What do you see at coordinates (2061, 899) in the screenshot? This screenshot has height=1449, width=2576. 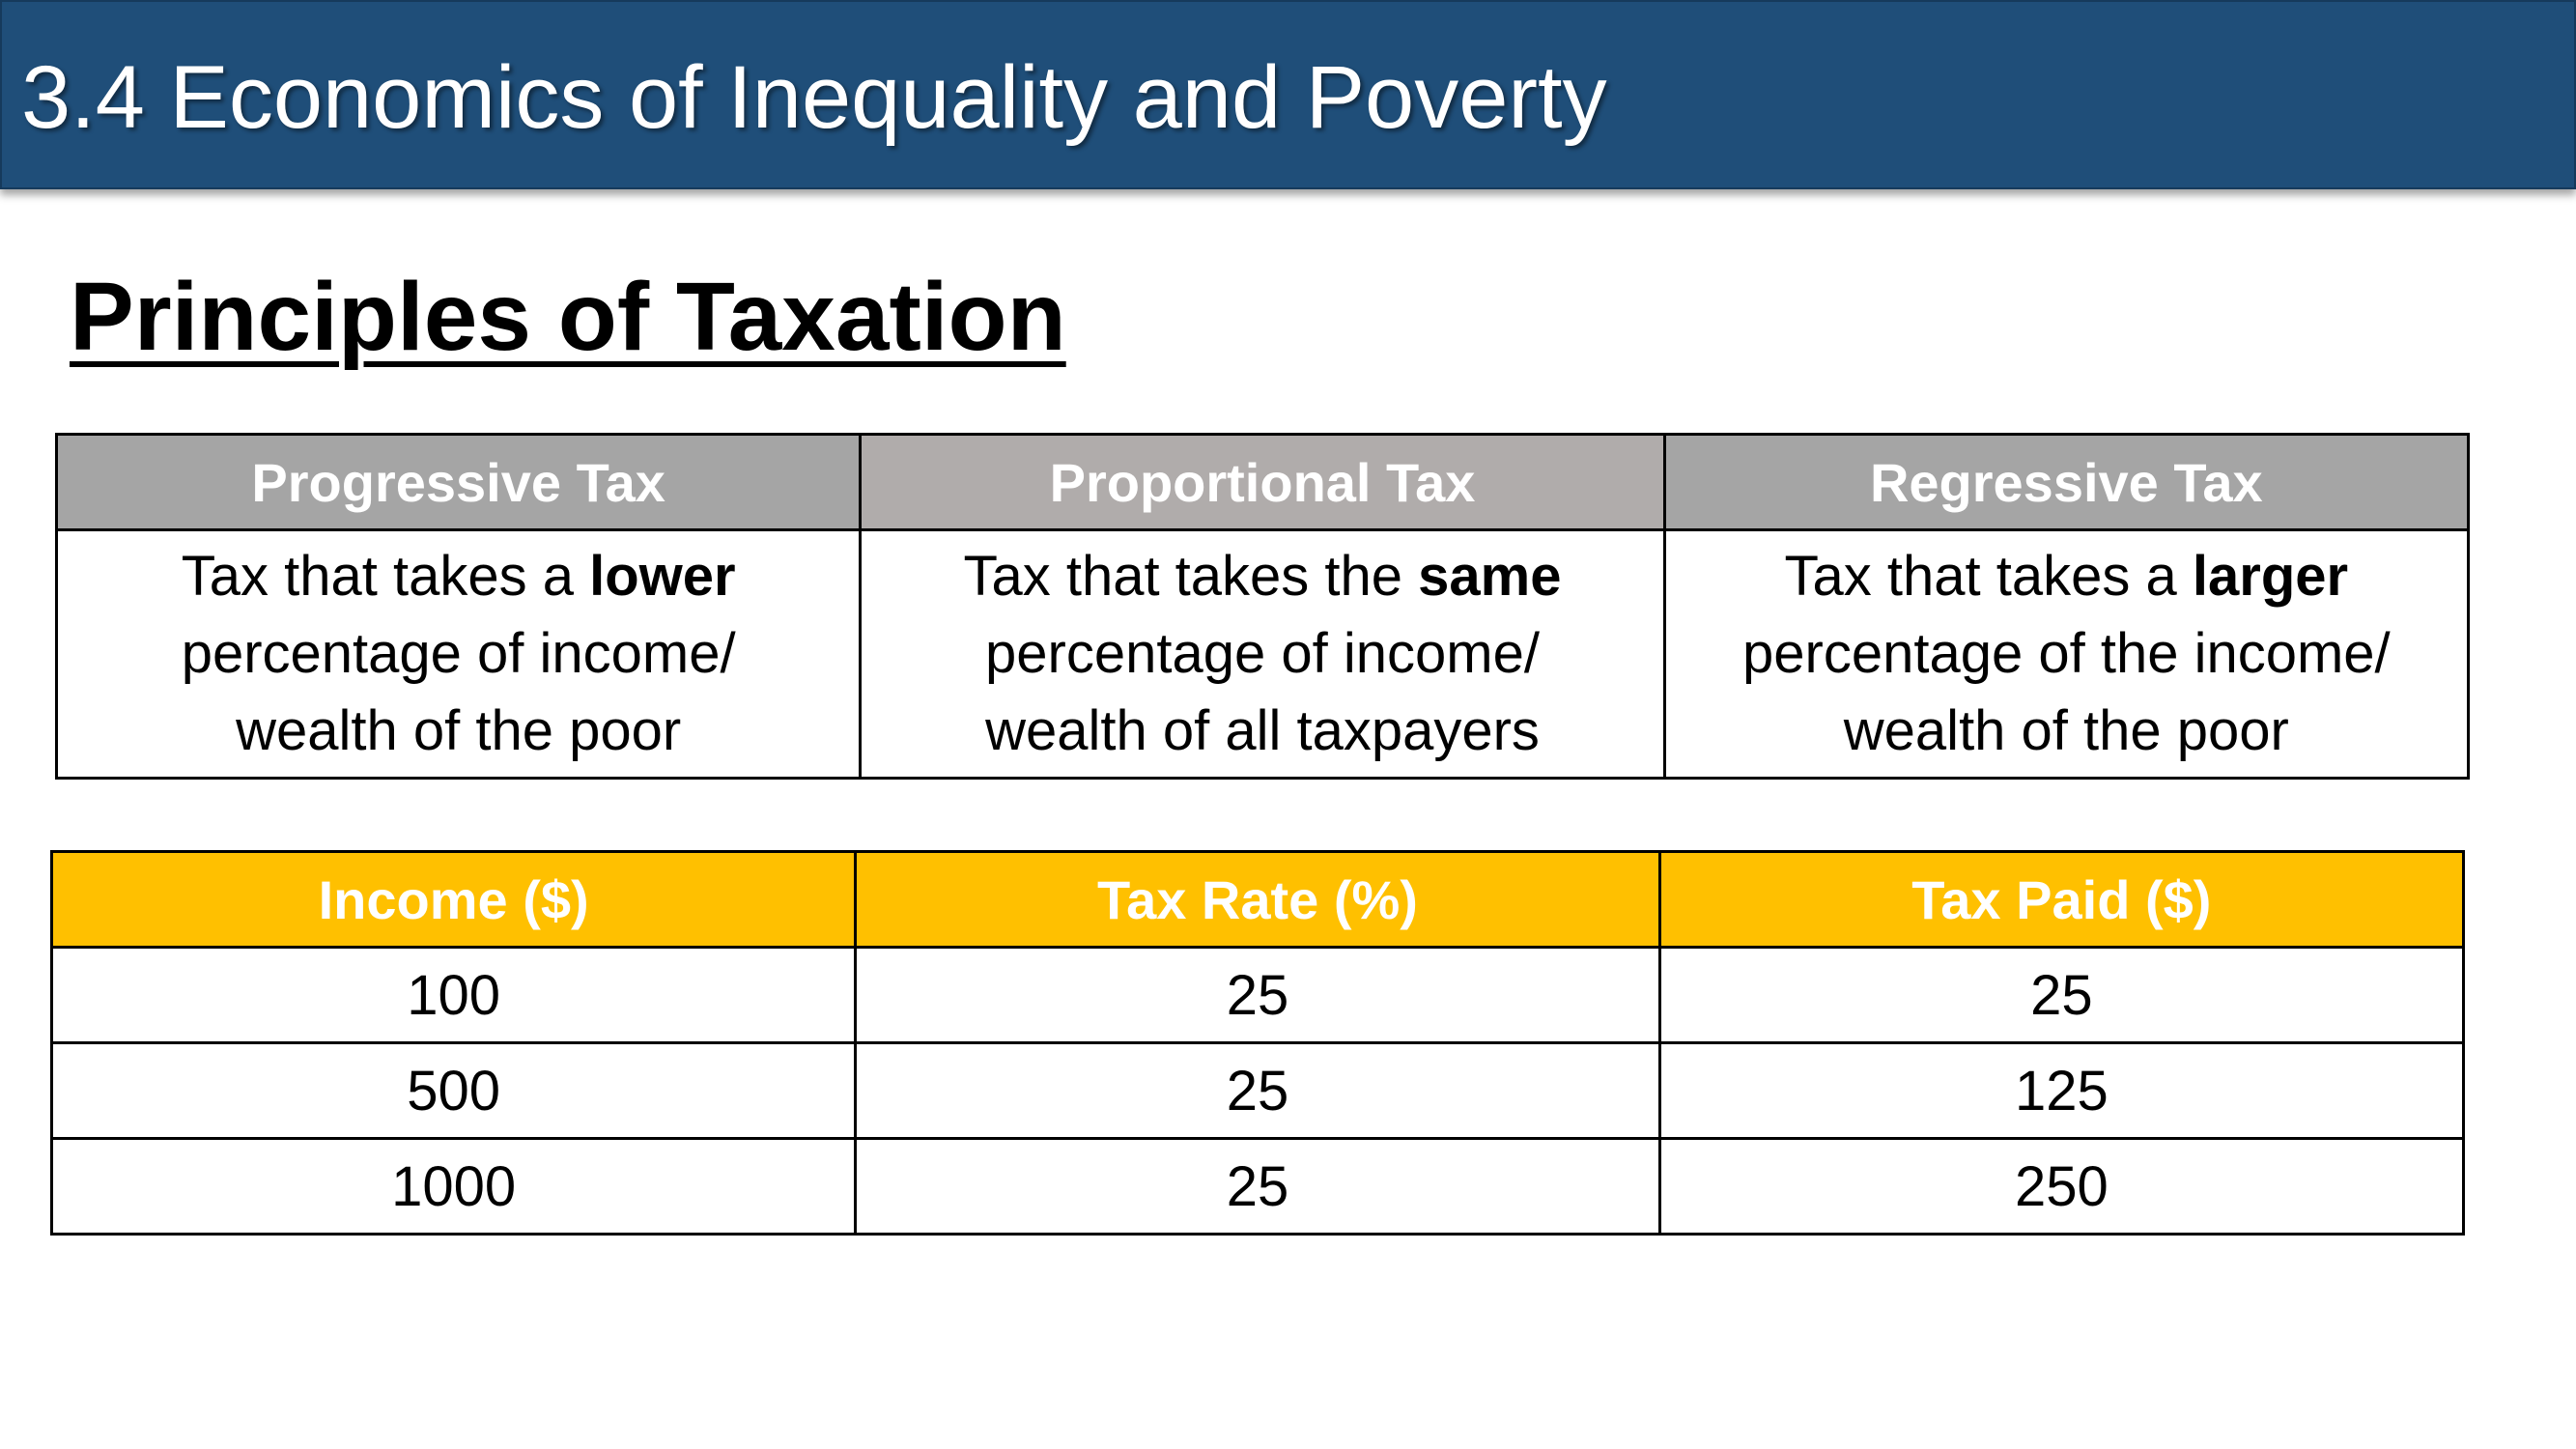 I see `column-header-tax-paid: Tax Paid ($)` at bounding box center [2061, 899].